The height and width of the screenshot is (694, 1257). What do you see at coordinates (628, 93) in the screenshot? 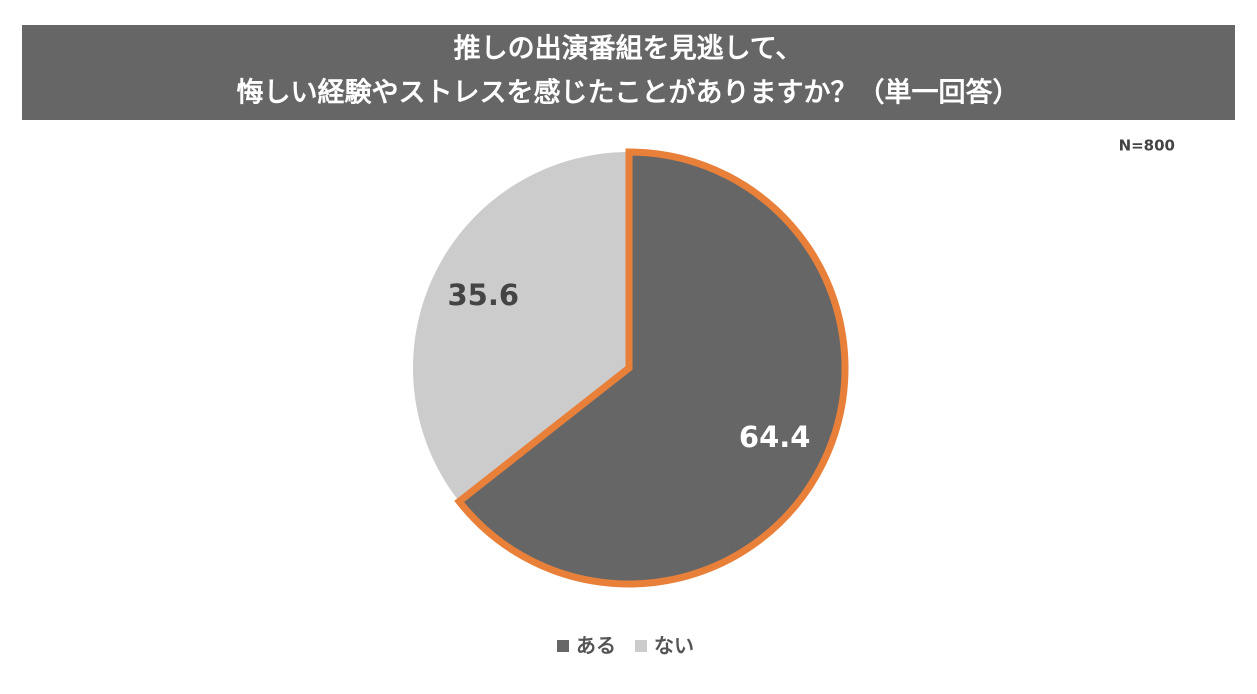
I see `chart-title: 悔しい経験やストレスを感じたことがありますか？（単一回答）` at bounding box center [628, 93].